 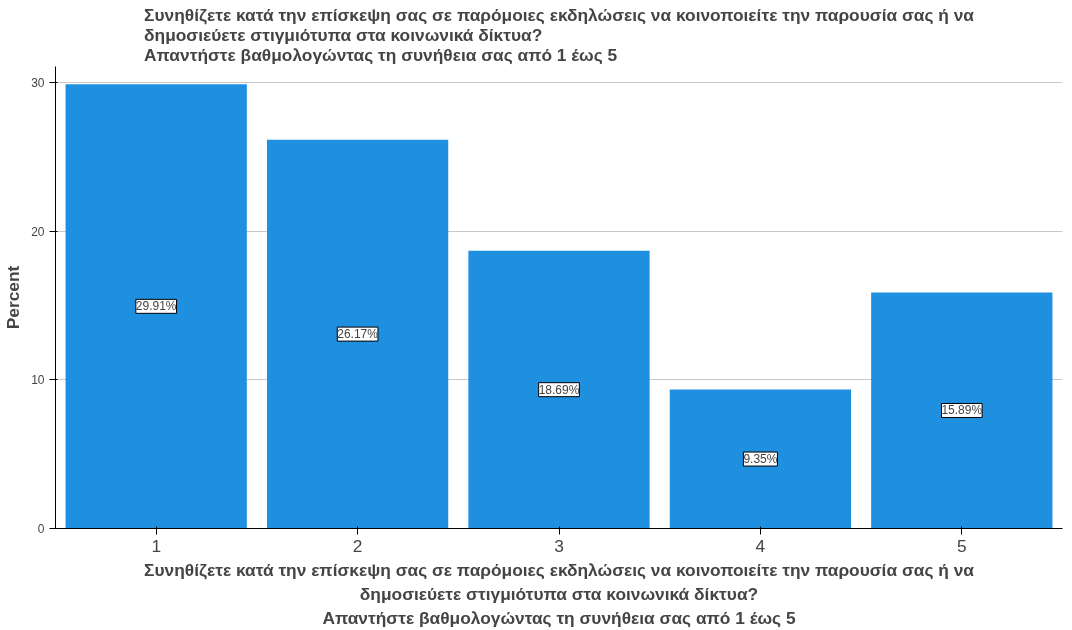 I want to click on chart-title: Συνηθίζετε κατά την επίσκεψη σας σε παρόμοιες εκδηλώσεις να κοινοποιείτε την παρουσία σας ή να δημοσιεύετε στιγμιότυπα στα κοινωνικά δίκτυα? Απαντήστε βαθμολογώντας τη συνήθεια σας από 1 έως 5, so click(x=559, y=34).